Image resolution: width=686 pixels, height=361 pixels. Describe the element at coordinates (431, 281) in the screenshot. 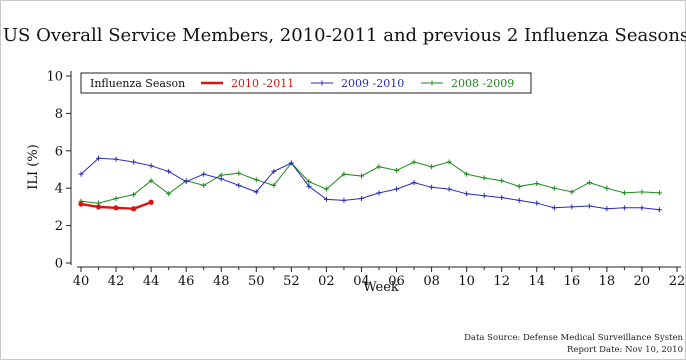

I see `x-tick-label: 08` at that location.